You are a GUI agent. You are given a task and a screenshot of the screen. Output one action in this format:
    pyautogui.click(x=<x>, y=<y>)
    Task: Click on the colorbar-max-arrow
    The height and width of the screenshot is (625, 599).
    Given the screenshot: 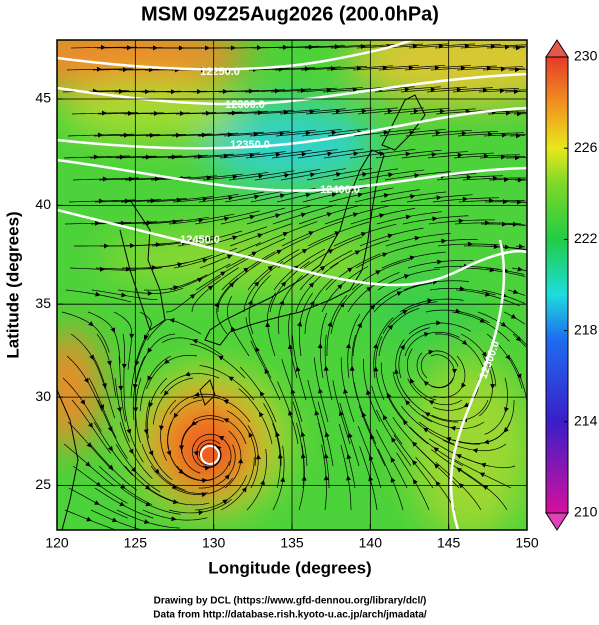 What is the action you would take?
    pyautogui.click(x=557, y=48)
    